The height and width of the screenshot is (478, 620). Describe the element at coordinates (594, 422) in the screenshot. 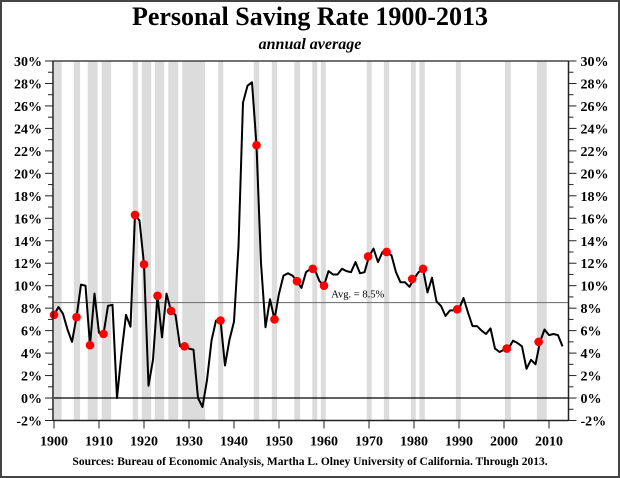

I see `y-tick-label-right: -2%` at that location.